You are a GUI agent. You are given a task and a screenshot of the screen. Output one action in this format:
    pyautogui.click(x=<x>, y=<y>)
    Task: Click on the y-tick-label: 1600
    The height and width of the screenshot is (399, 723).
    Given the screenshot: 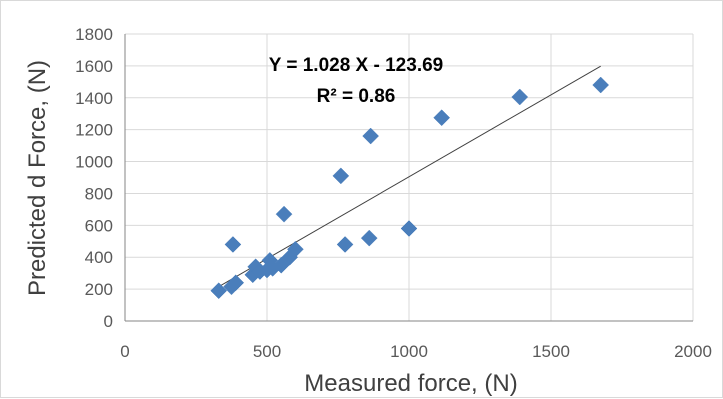 What is the action you would take?
    pyautogui.click(x=94, y=66)
    